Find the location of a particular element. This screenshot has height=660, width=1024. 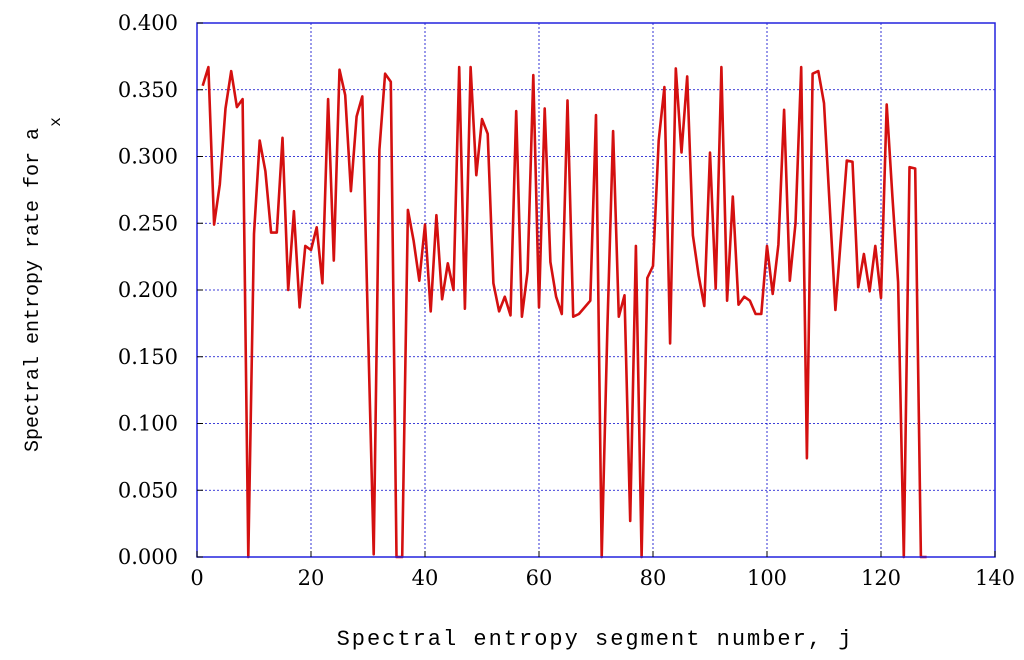

y-axis-title-group: Spectral entropy rate for a is located at coordinates (33, 290).